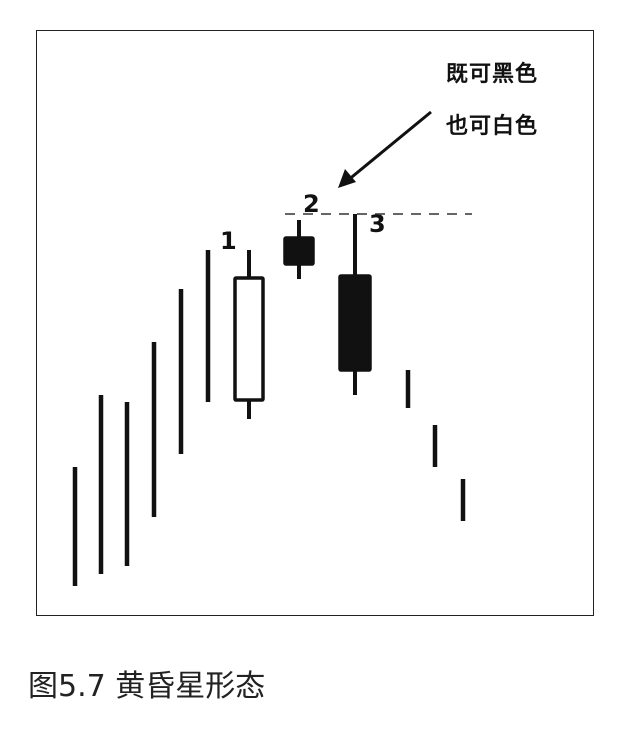 The image size is (628, 734). What do you see at coordinates (355, 323) in the screenshot?
I see `candle-3-body` at bounding box center [355, 323].